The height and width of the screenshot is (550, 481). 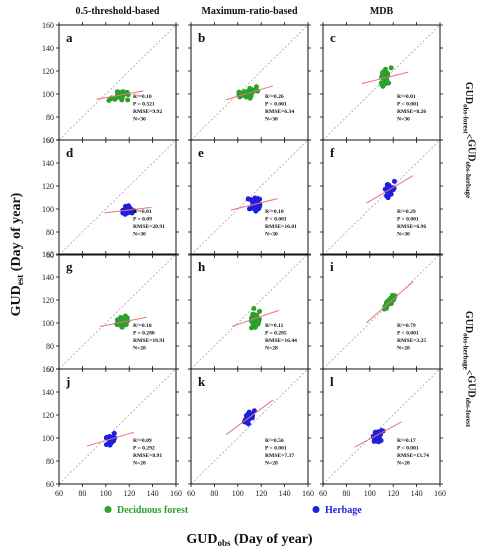 I want to click on stat-rmse: RMSE=8.26, so click(x=411, y=112).